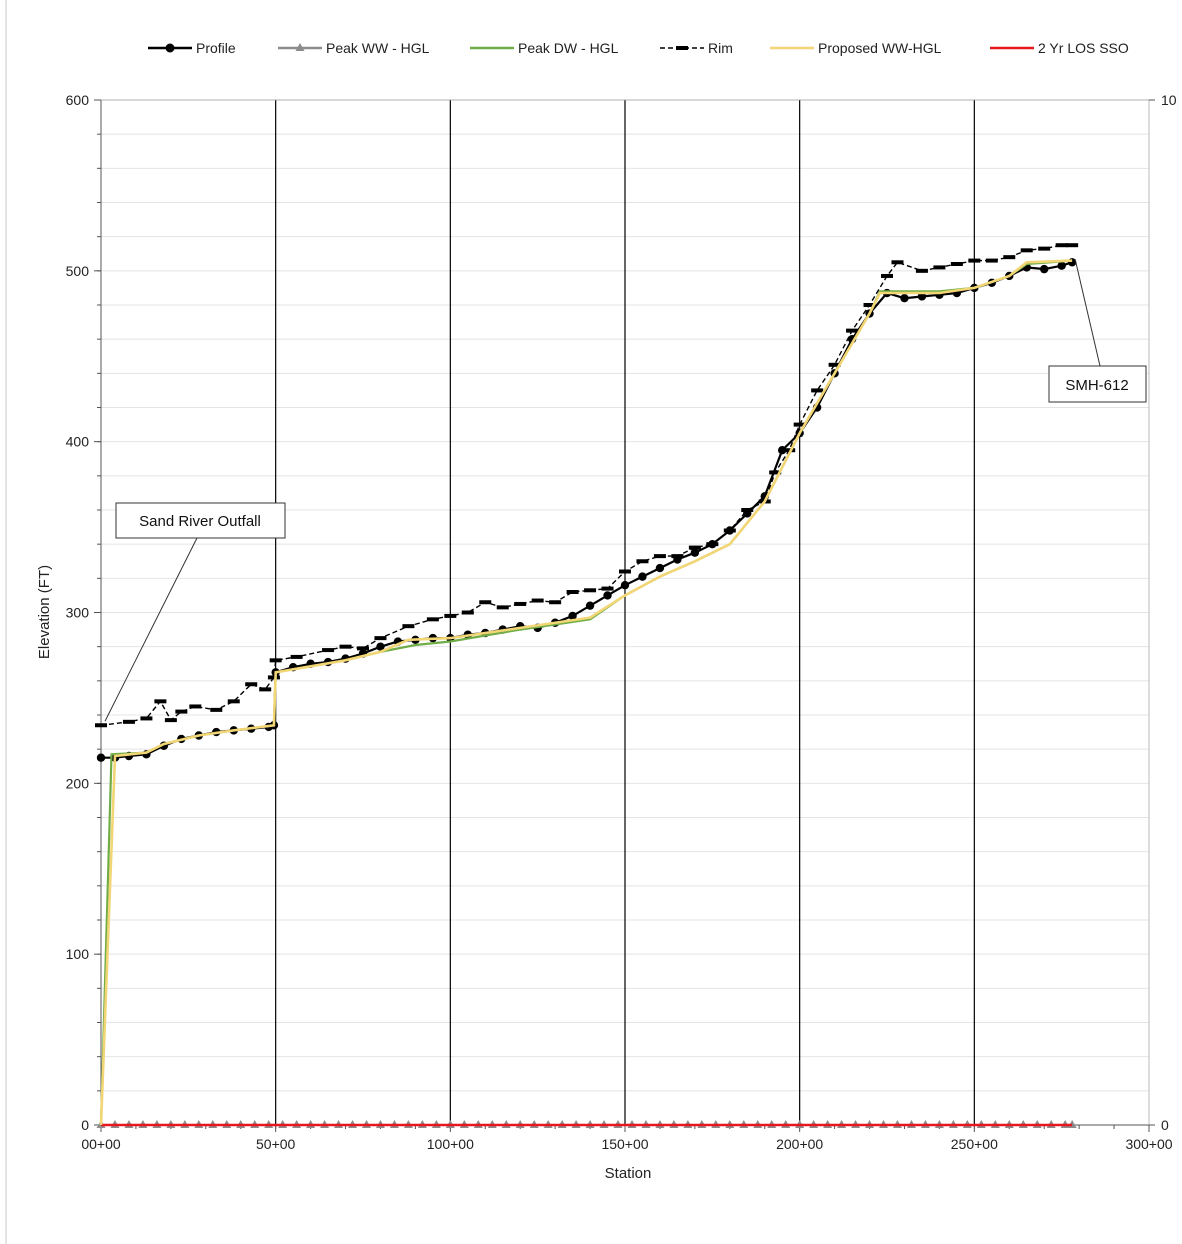 This screenshot has width=1182, height=1244. Describe the element at coordinates (450, 1144) in the screenshot. I see `x-tick-label: 100+00` at that location.